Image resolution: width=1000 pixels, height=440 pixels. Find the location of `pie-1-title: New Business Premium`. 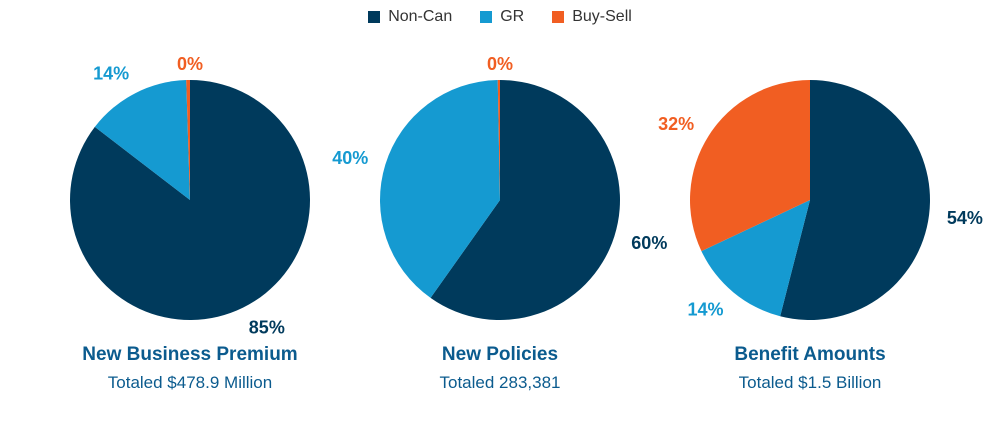

pie-1-title: New Business Premium is located at coordinates (190, 354).